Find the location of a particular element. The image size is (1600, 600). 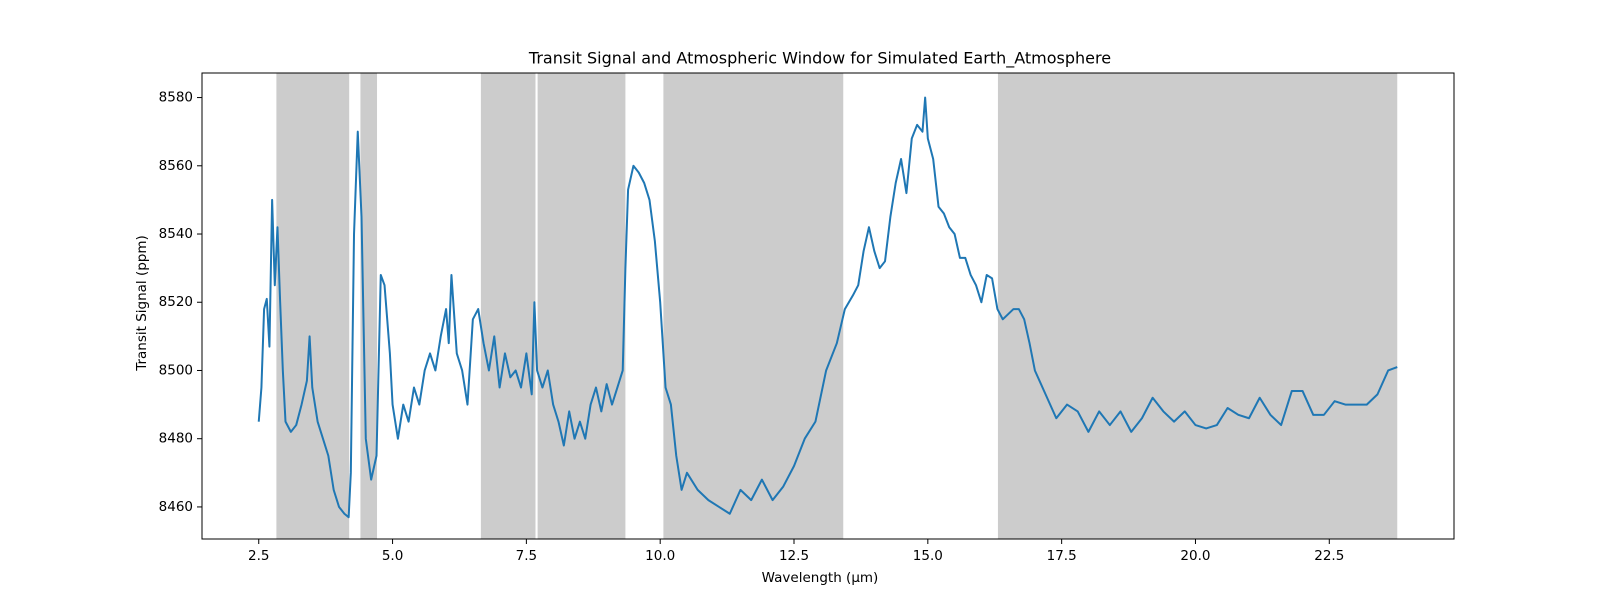

x-tick-label: 17.5 is located at coordinates (1062, 556).